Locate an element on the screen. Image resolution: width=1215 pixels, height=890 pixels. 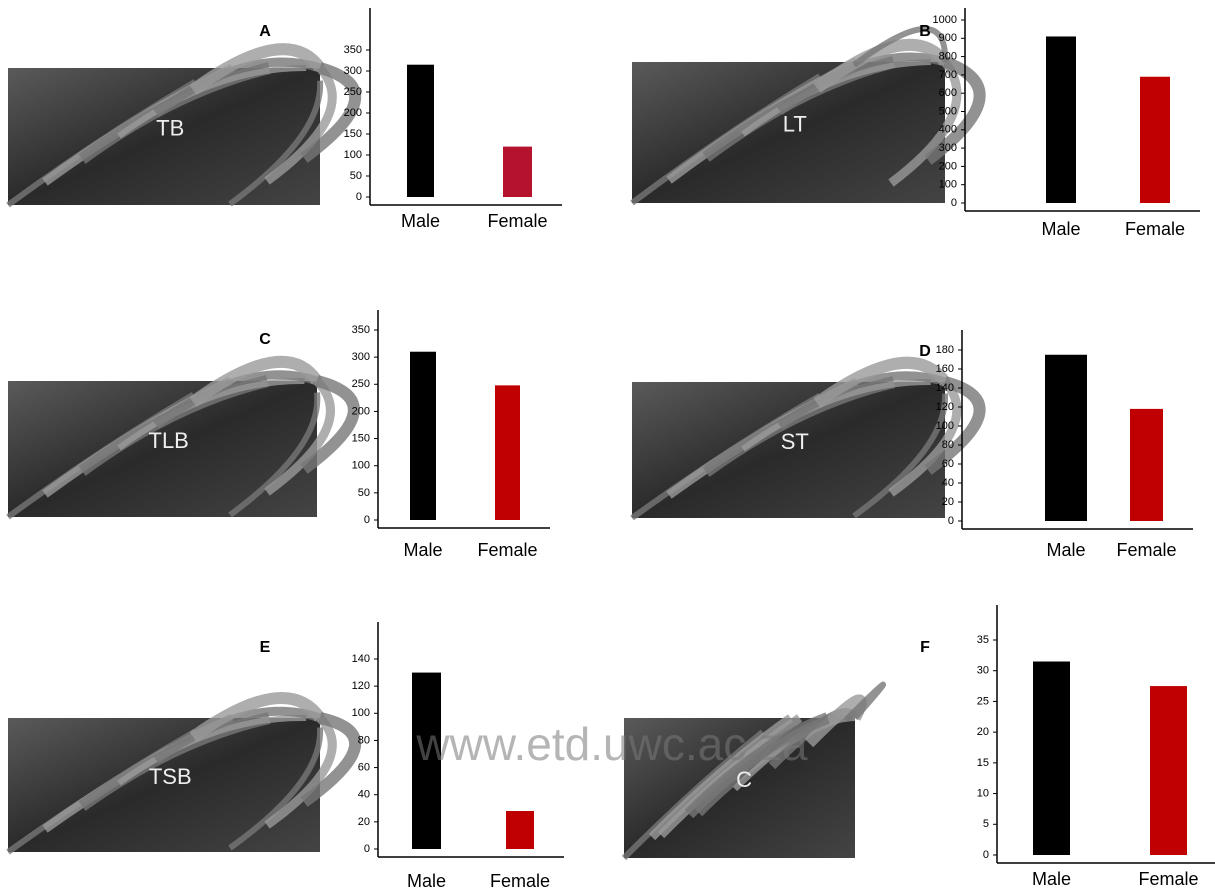
panel: TLB C 0 50 100 150 200 250 300 350 Male Female is located at coordinates (278, 435).